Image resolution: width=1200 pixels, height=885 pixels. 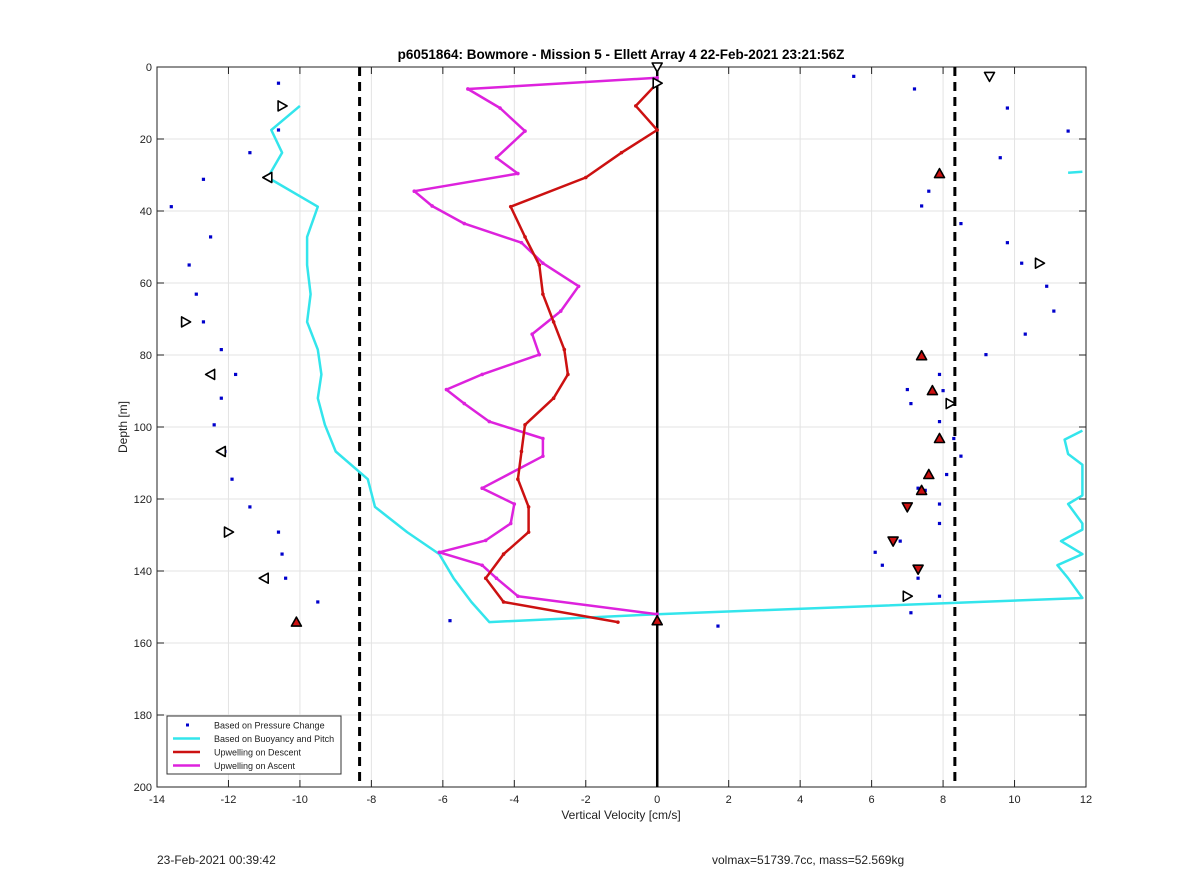 I want to click on x-tick-label: 6, so click(x=872, y=800).